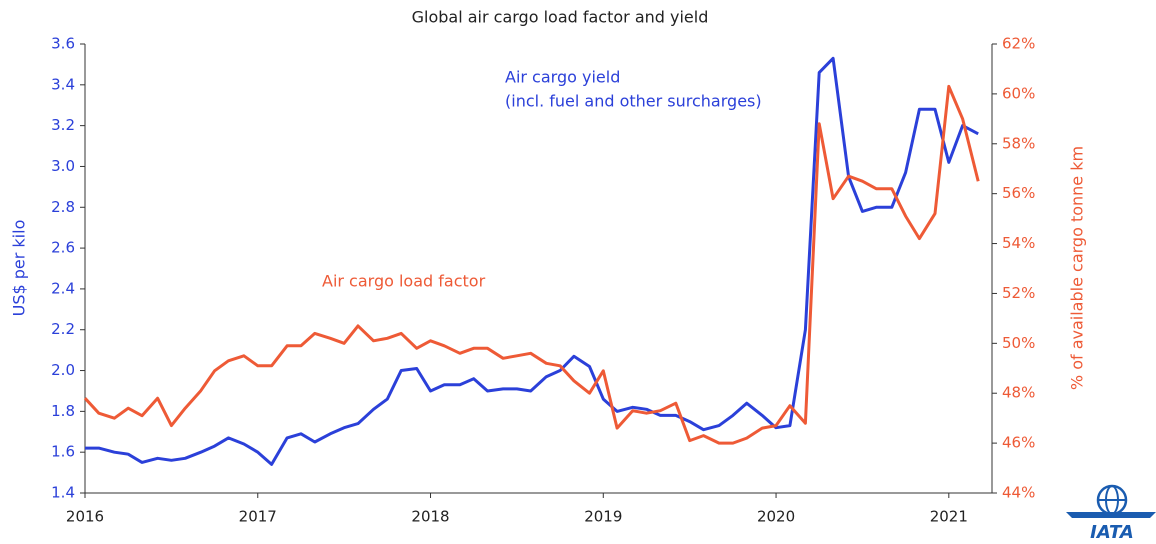 The image size is (1156, 544). Describe the element at coordinates (63, 207) in the screenshot. I see `y-tick-label: 2.8` at that location.